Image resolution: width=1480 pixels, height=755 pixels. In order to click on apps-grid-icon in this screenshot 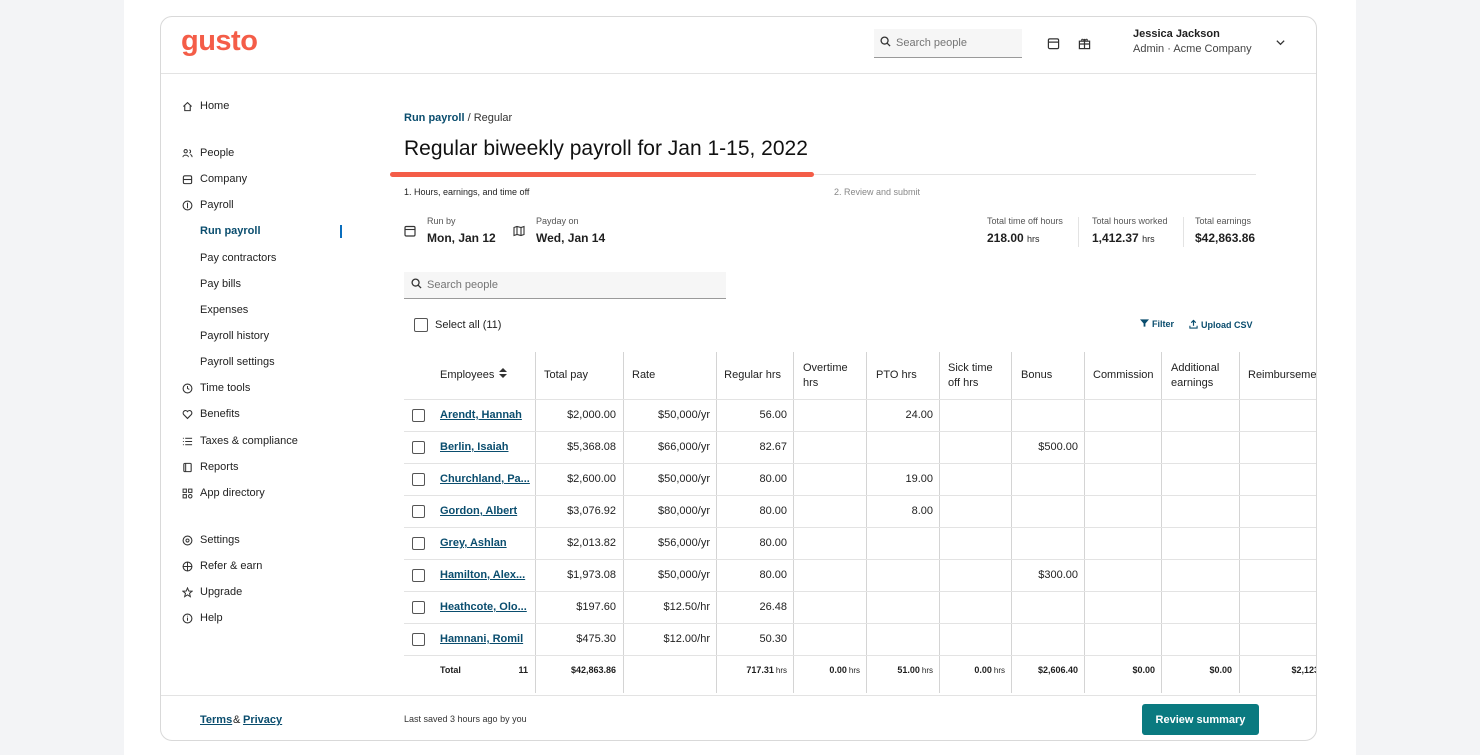, I will do `click(187, 493)`.